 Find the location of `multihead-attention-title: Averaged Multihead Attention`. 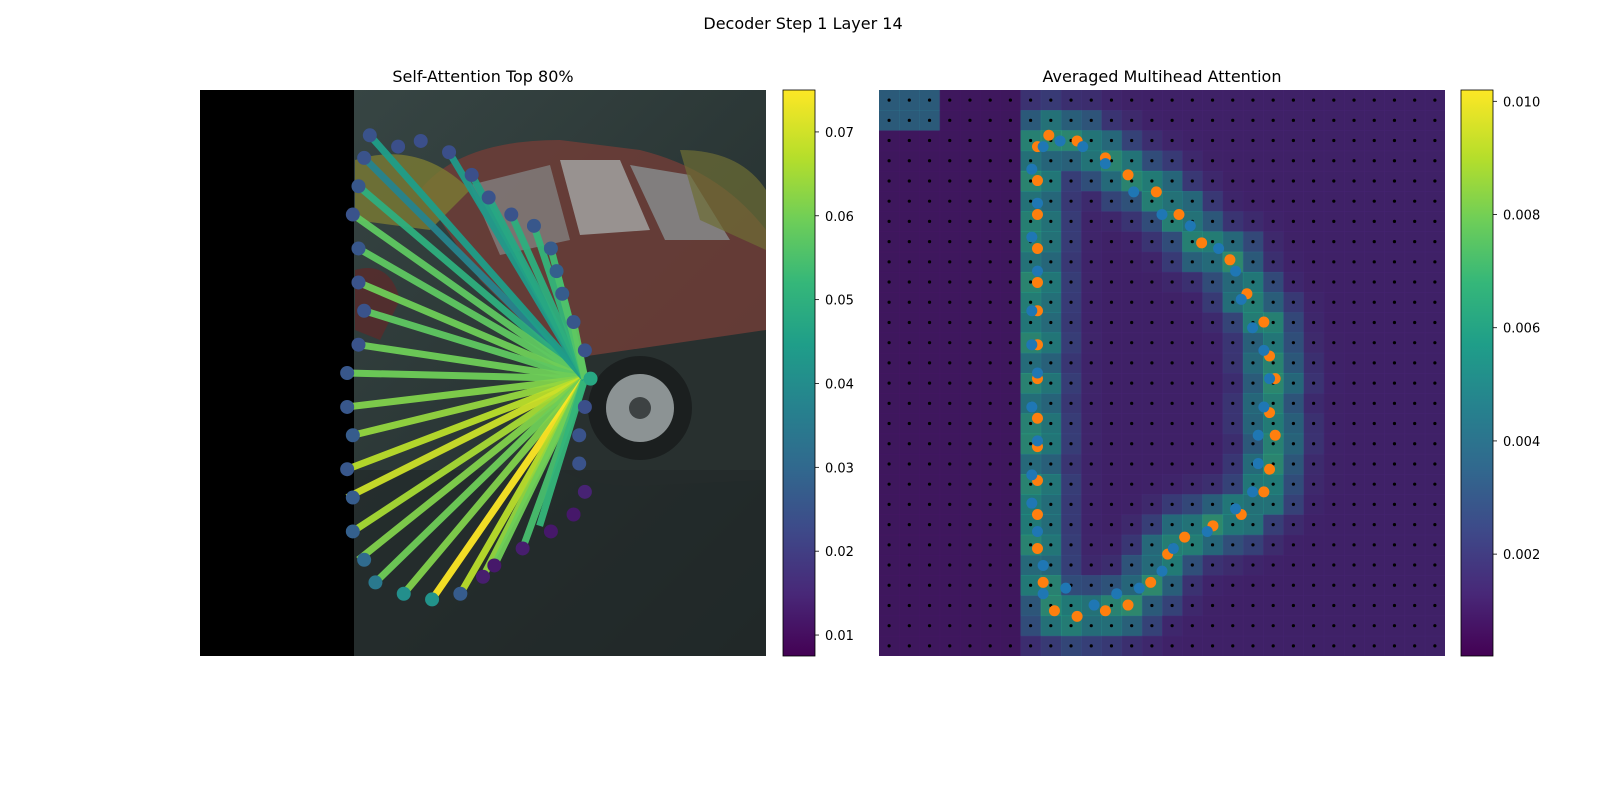

multihead-attention-title: Averaged Multihead Attention is located at coordinates (1162, 76).